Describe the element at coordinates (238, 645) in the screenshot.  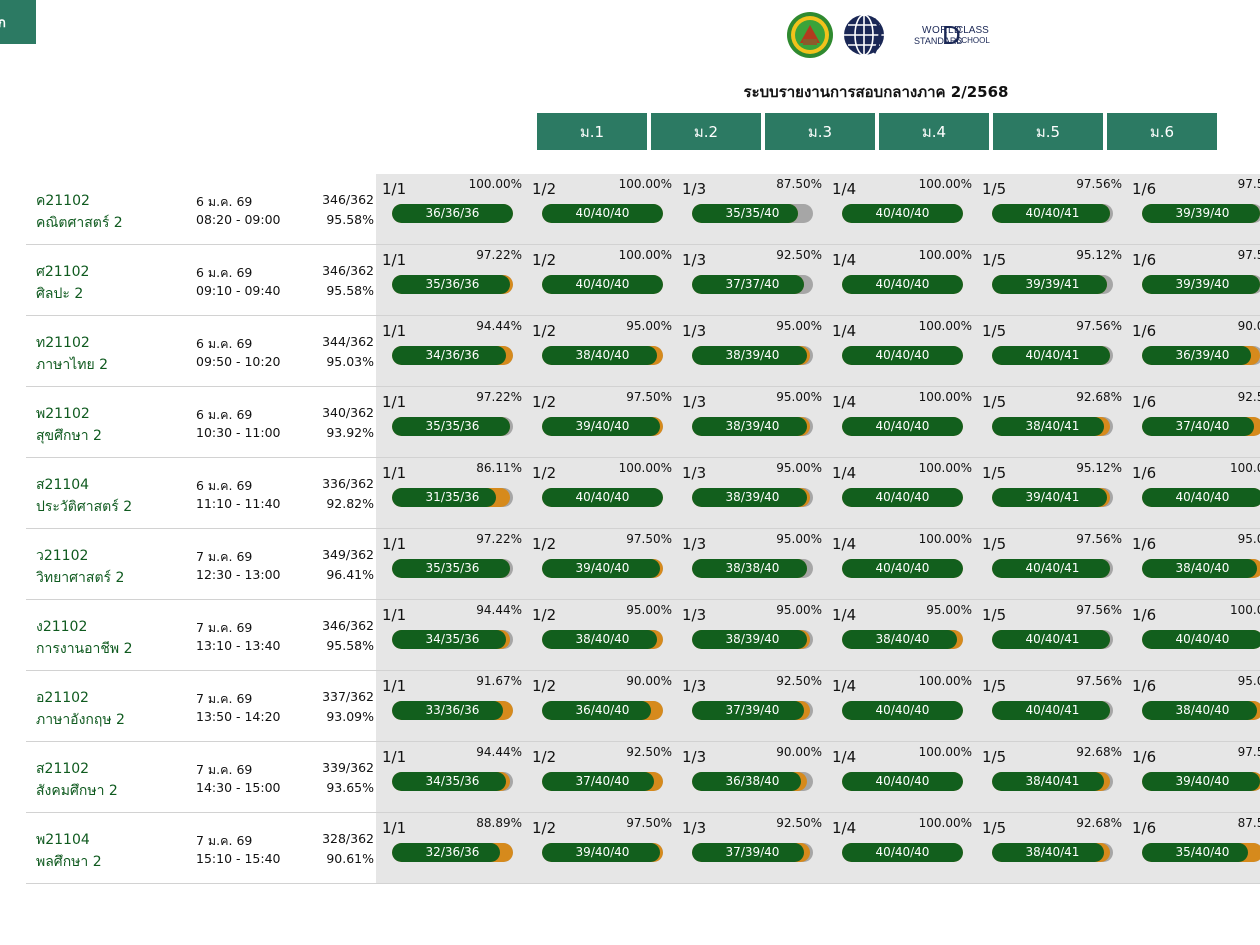
I see `exam-time: 13:10 - 13:40` at that location.